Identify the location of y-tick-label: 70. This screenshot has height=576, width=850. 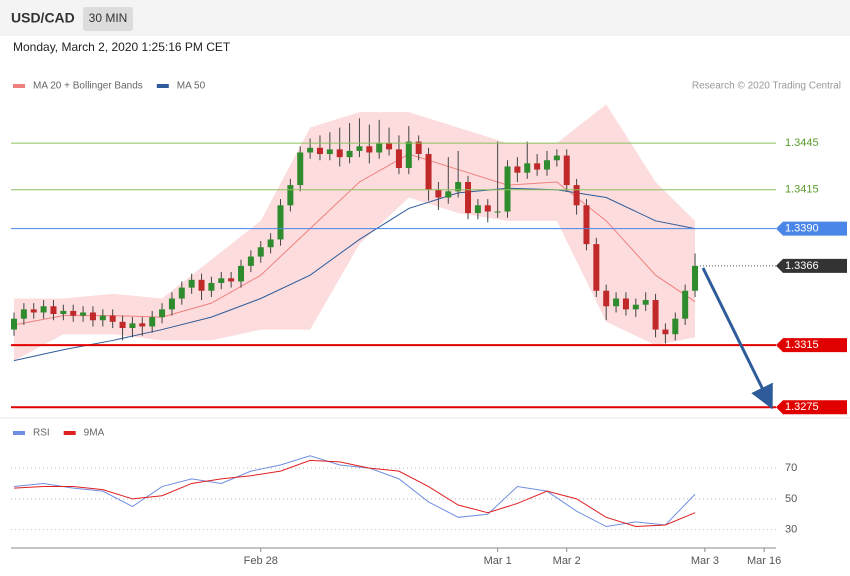
(791, 468).